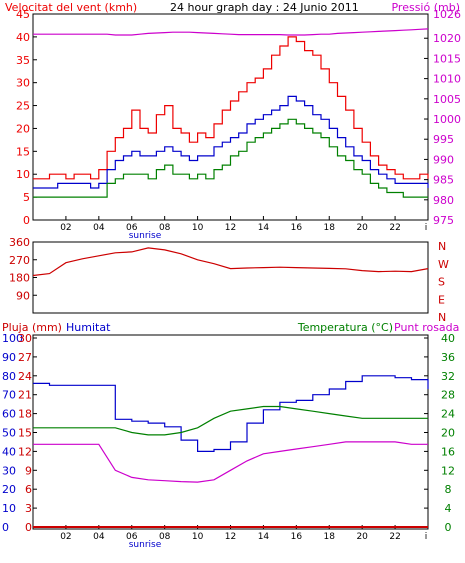 This screenshot has height=563, width=465. I want to click on pressure-y-tick-label: 1000, so click(447, 119).